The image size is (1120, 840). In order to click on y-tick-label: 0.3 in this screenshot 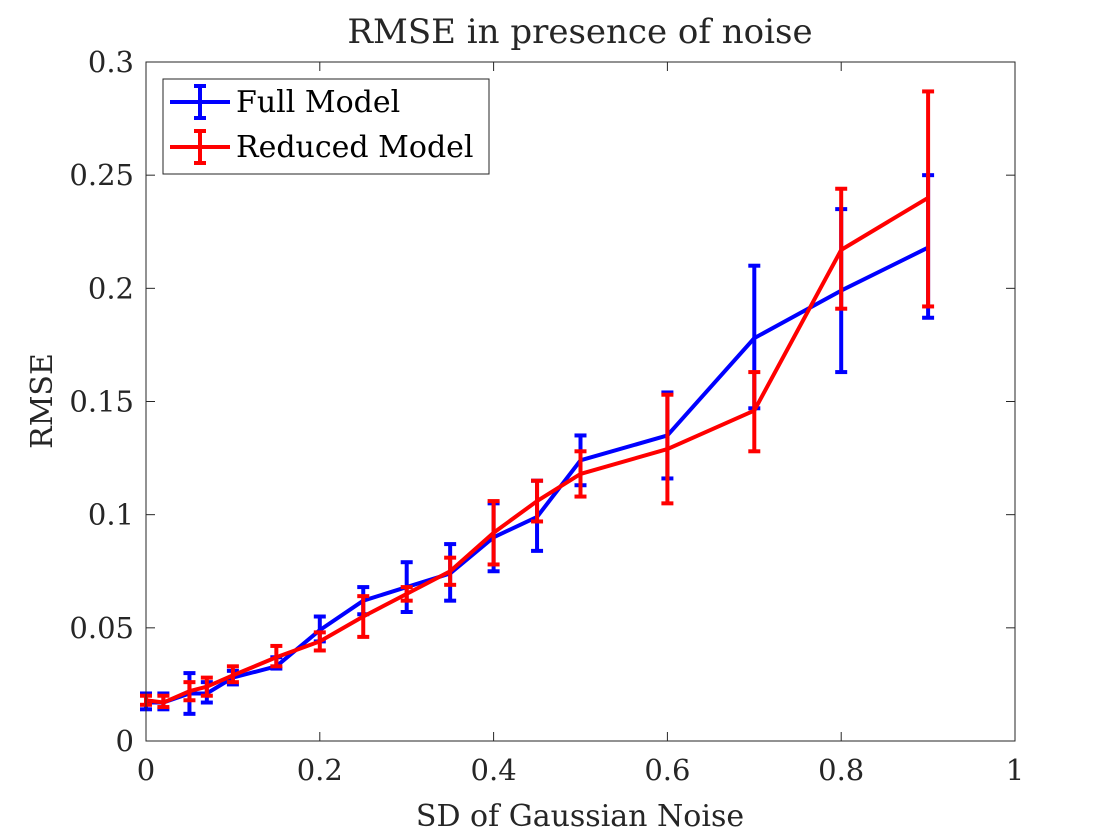, I will do `click(111, 62)`.